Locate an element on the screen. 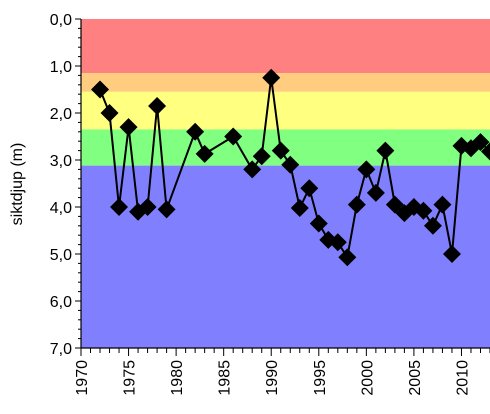  y-tick-label: 3,0 is located at coordinates (61, 161).